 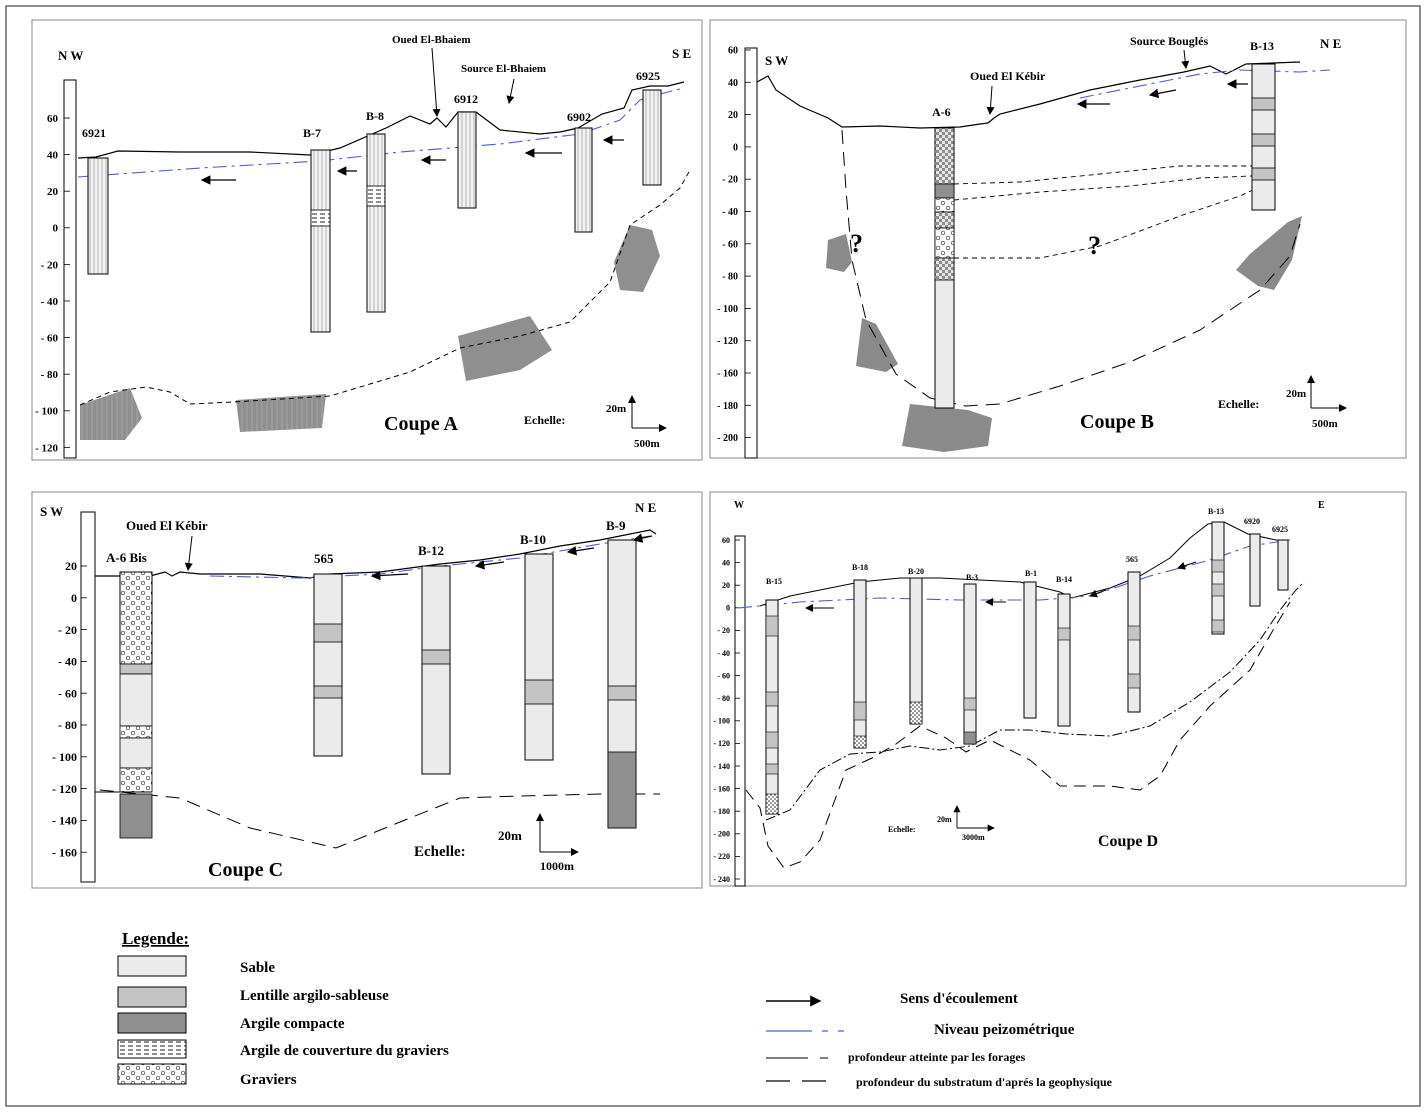 I want to click on legend-title: Legende:, so click(x=155, y=938).